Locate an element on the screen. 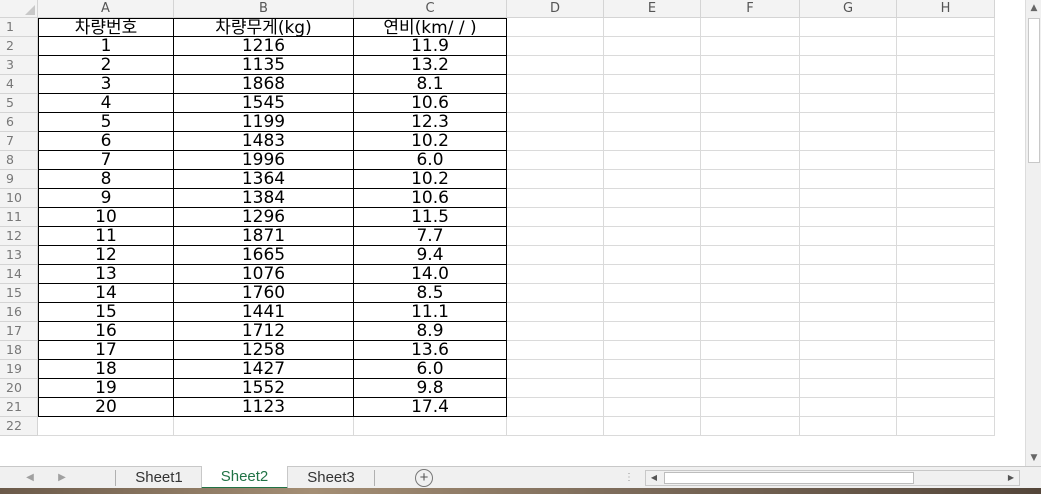 The image size is (1041, 494). cell-c20: 9.8 is located at coordinates (430, 388).